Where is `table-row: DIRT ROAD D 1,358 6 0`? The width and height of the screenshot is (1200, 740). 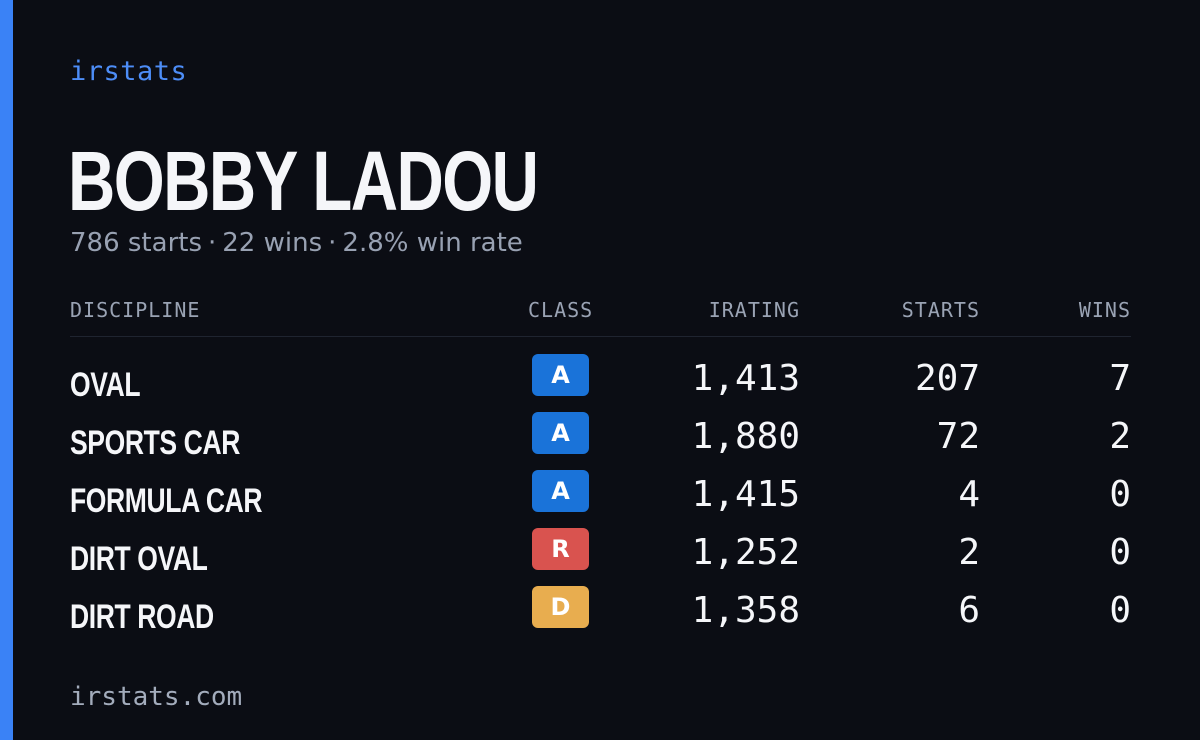
table-row: DIRT ROAD D 1,358 6 0 is located at coordinates (600, 615).